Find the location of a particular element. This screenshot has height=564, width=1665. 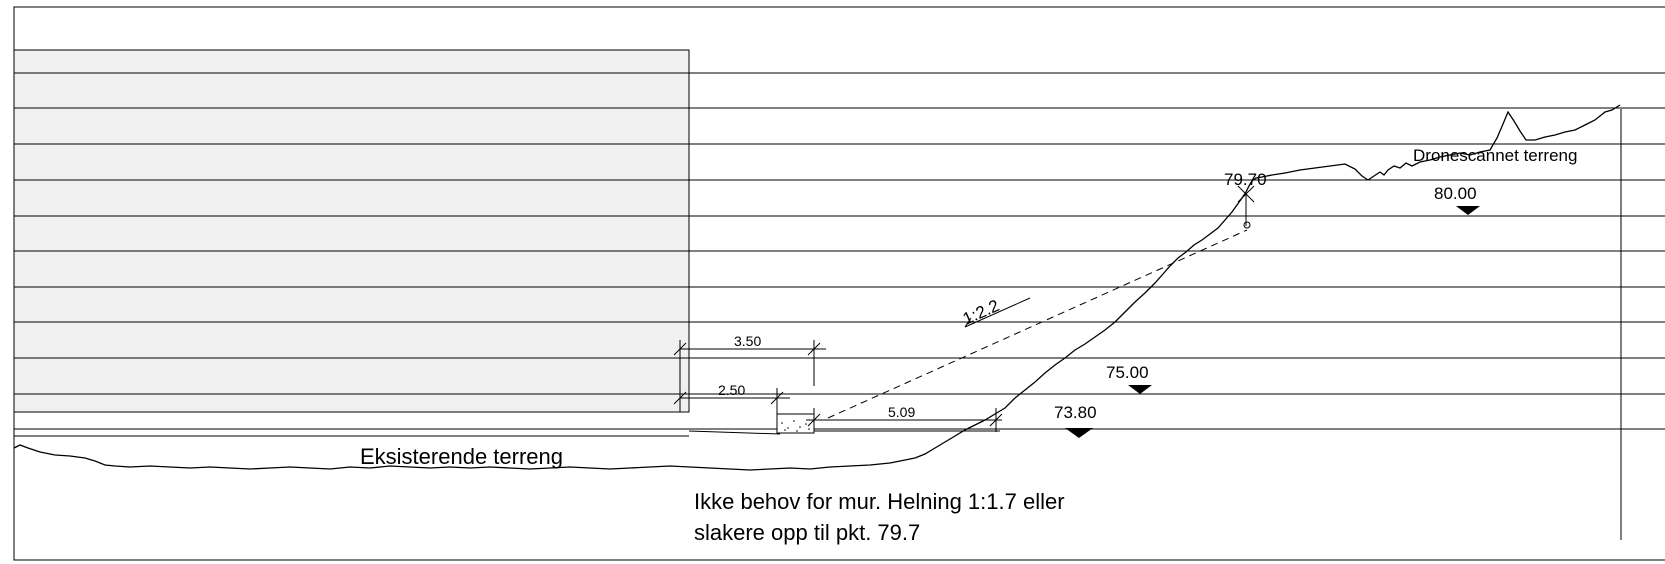

proposed-slope-dashed is located at coordinates (1037, 324).